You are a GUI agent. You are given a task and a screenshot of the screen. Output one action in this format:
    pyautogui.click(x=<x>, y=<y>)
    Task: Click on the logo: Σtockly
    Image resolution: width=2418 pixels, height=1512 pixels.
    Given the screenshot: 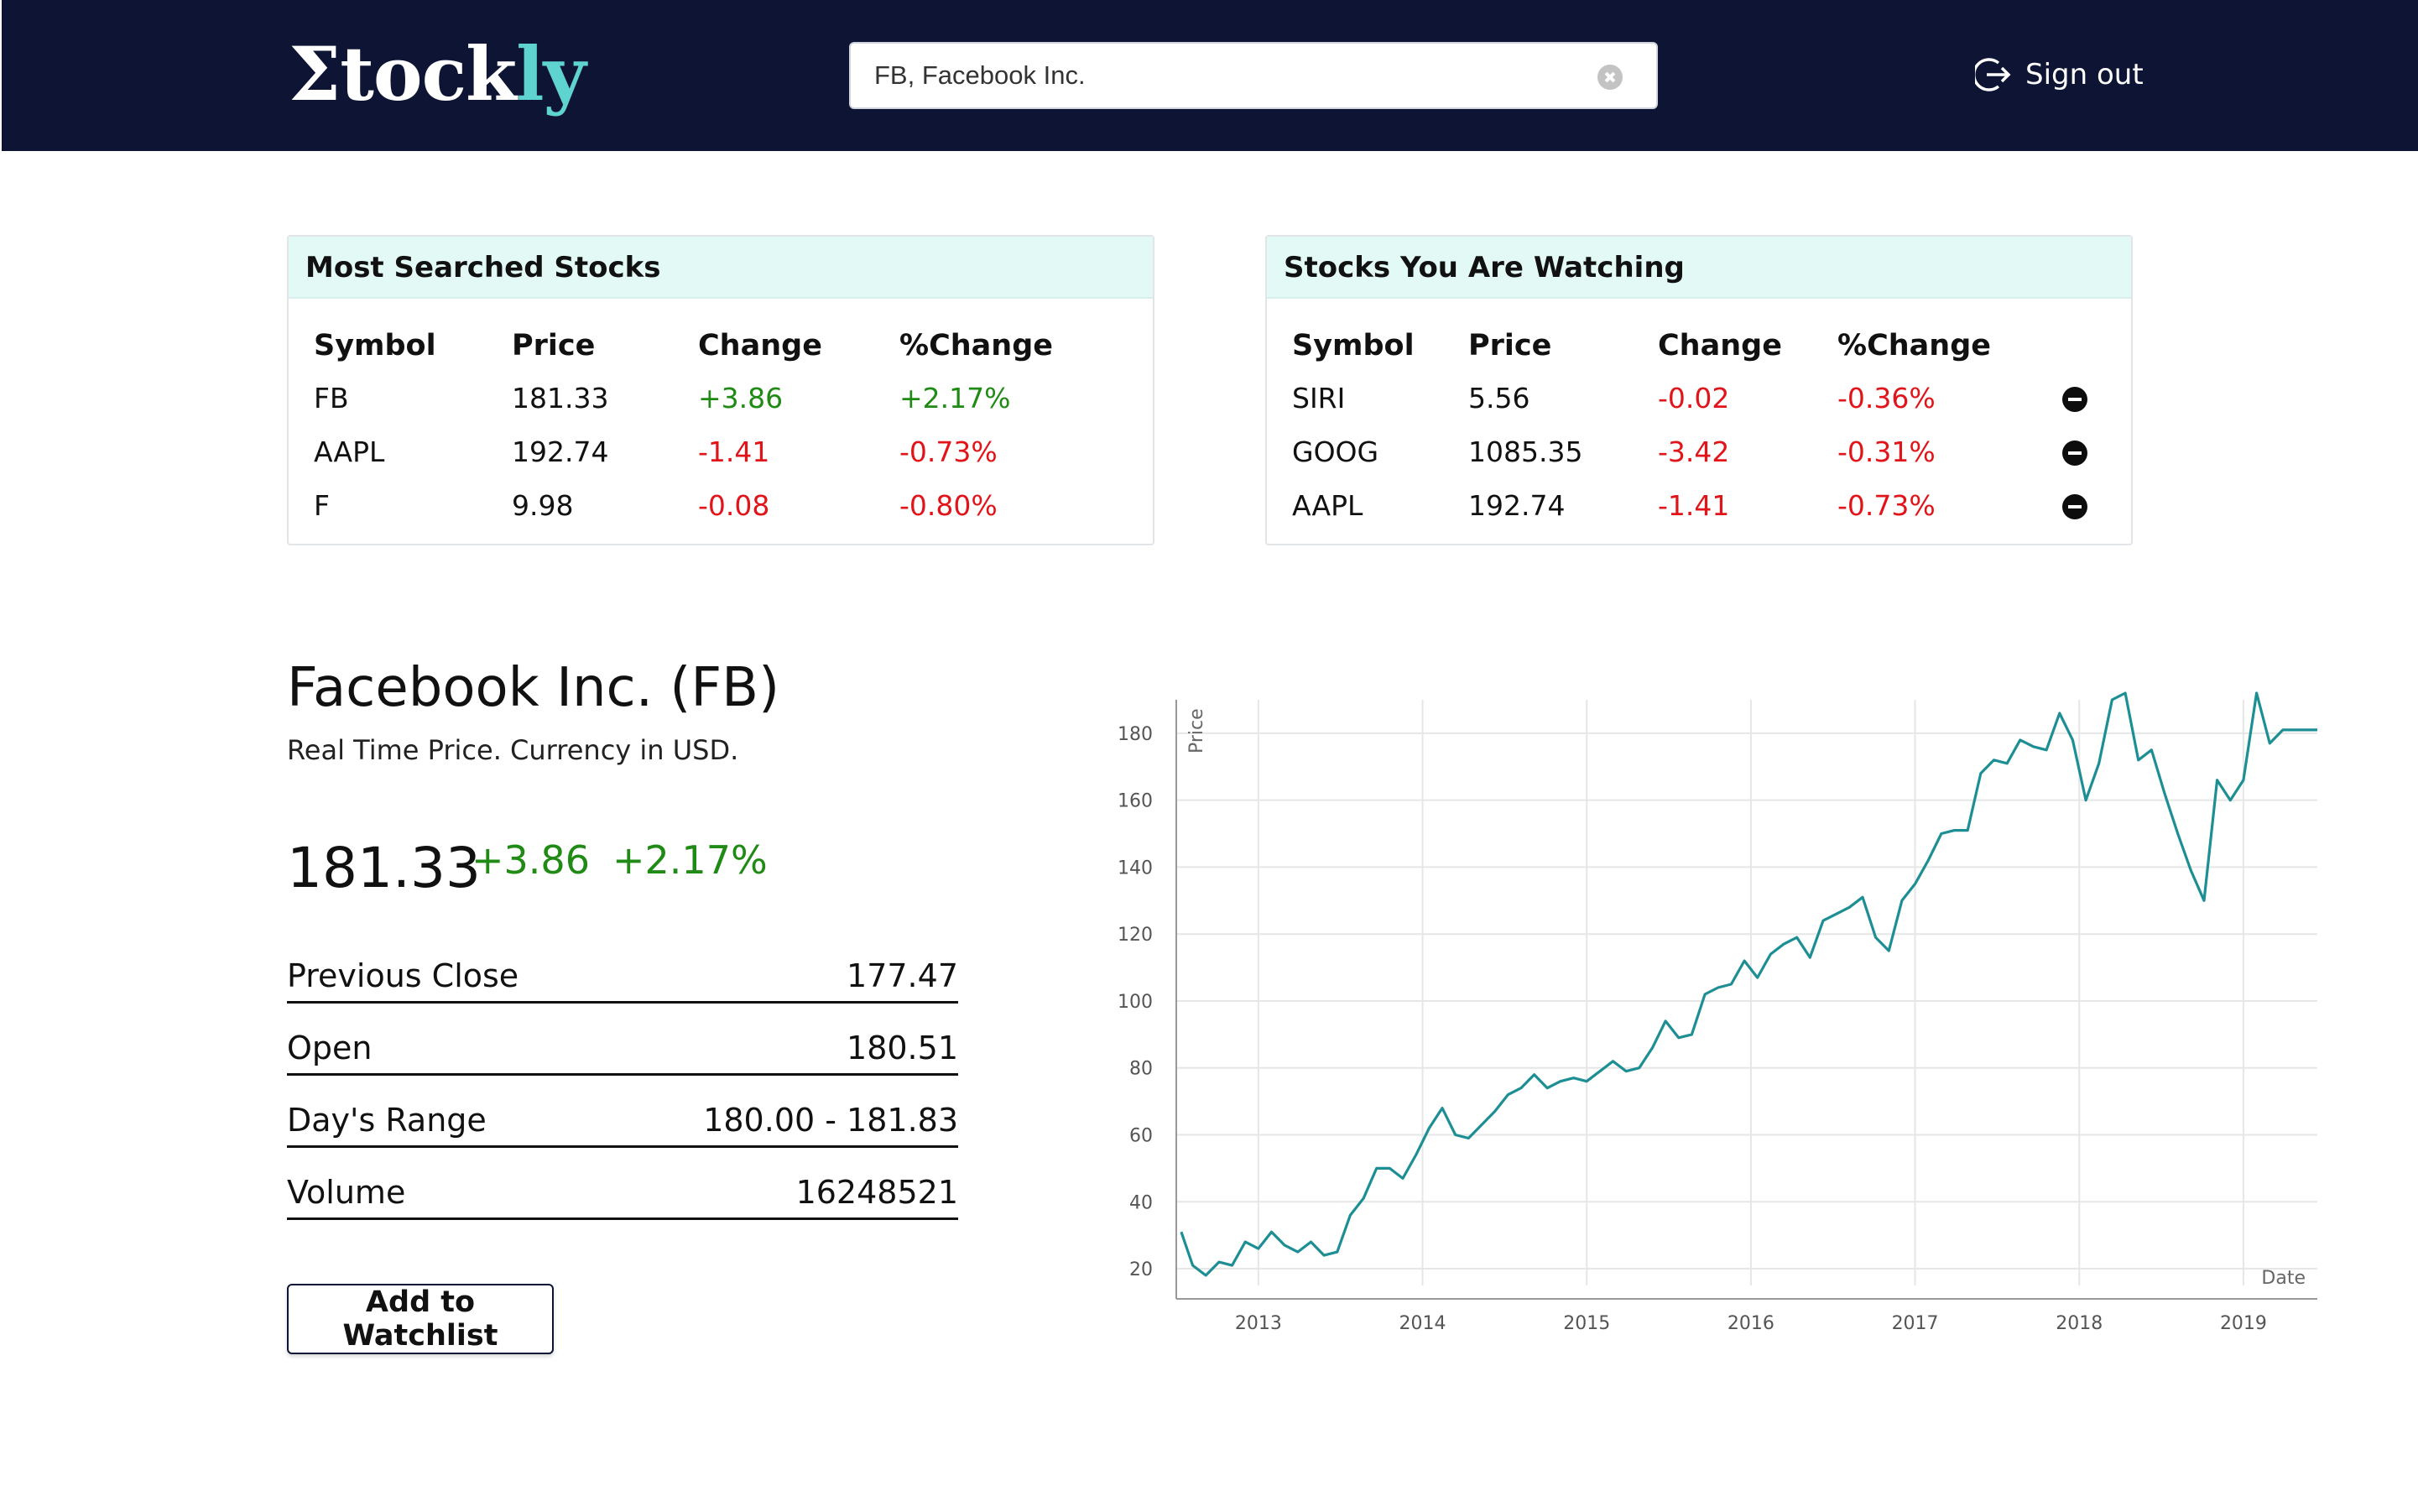 What is the action you would take?
    pyautogui.click(x=437, y=74)
    